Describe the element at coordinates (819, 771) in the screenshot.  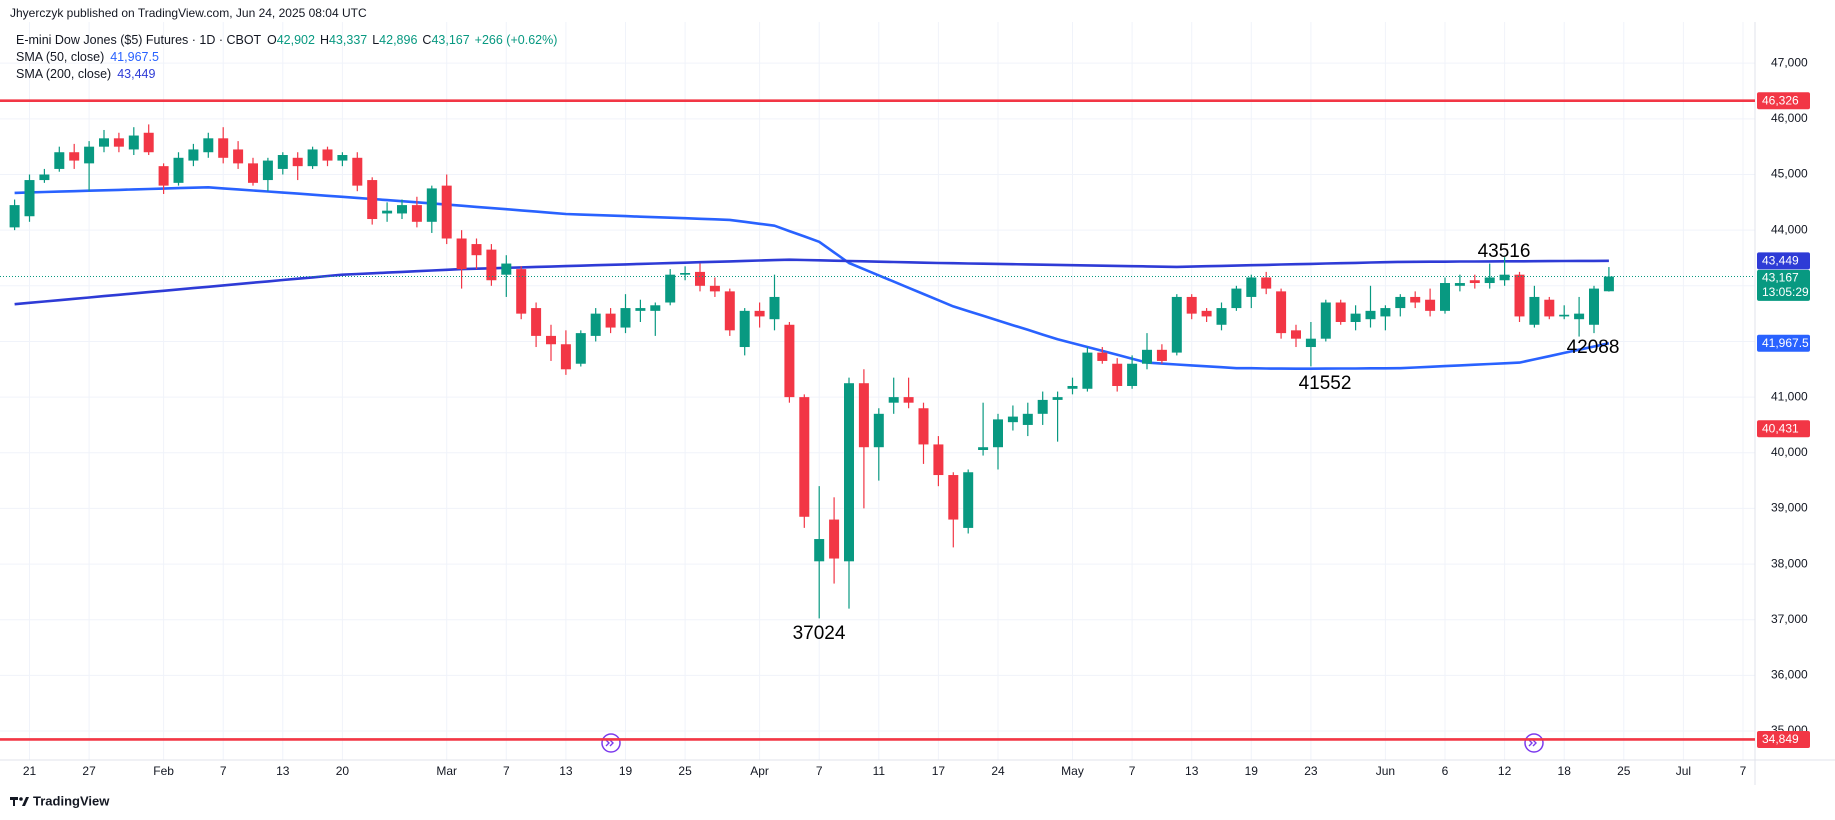
I see `x-tick-label: 7` at that location.